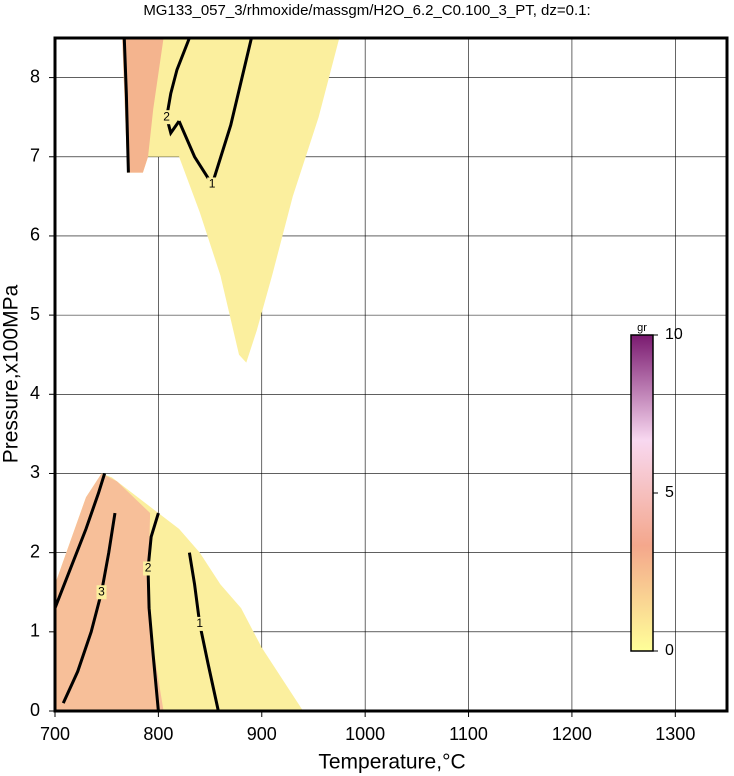  What do you see at coordinates (572, 734) in the screenshot?
I see `x-tick-label: 1200` at bounding box center [572, 734].